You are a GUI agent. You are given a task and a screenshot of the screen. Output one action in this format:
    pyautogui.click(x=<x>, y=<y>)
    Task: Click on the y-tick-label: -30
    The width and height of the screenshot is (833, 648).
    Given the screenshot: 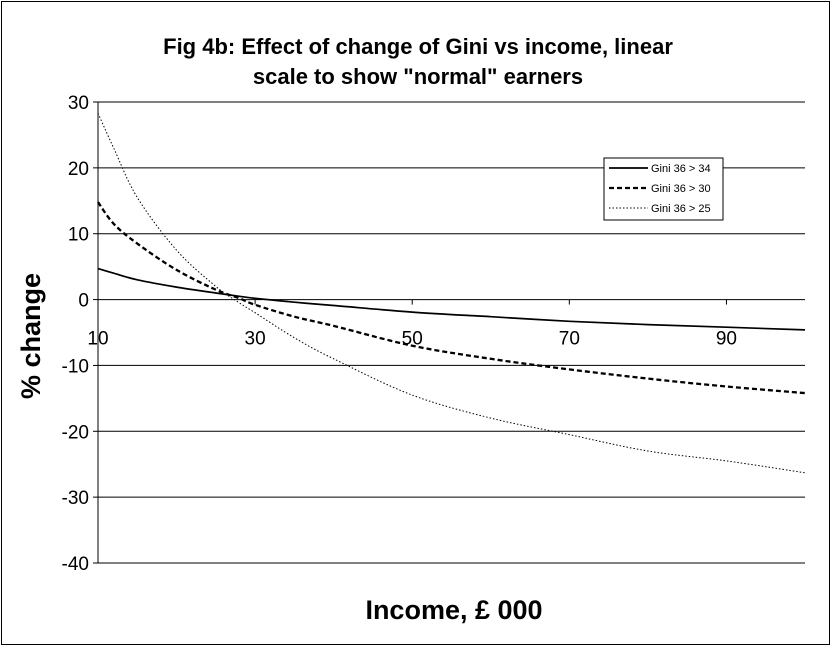 What is the action you would take?
    pyautogui.click(x=75, y=498)
    